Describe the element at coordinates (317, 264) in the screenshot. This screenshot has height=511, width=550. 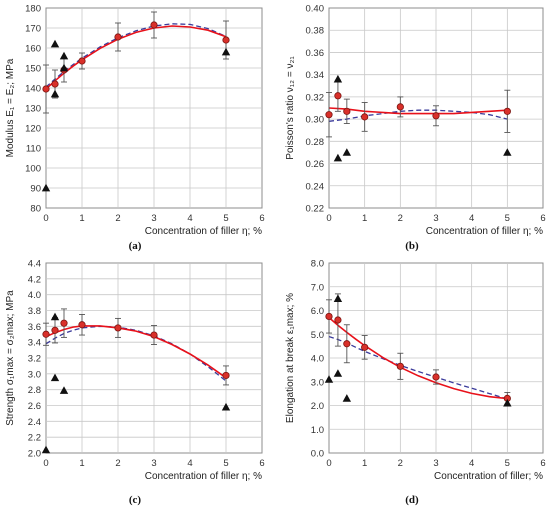
I see `y-tick-label: 8.0` at that location.